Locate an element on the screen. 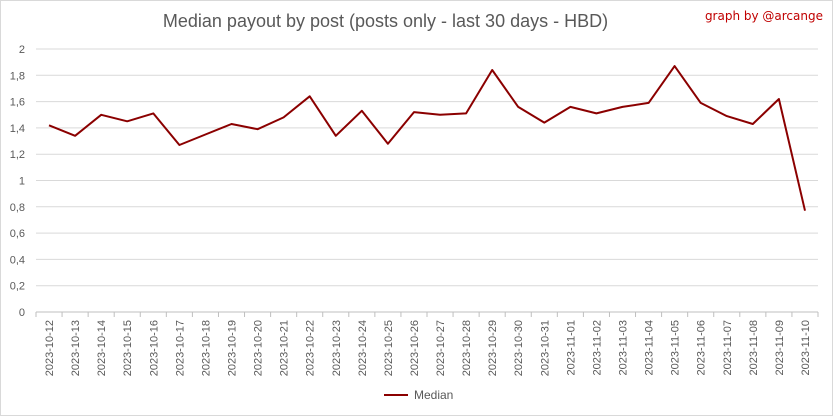 The height and width of the screenshot is (416, 833). x-tick-label: 2023-10-15 is located at coordinates (128, 348).